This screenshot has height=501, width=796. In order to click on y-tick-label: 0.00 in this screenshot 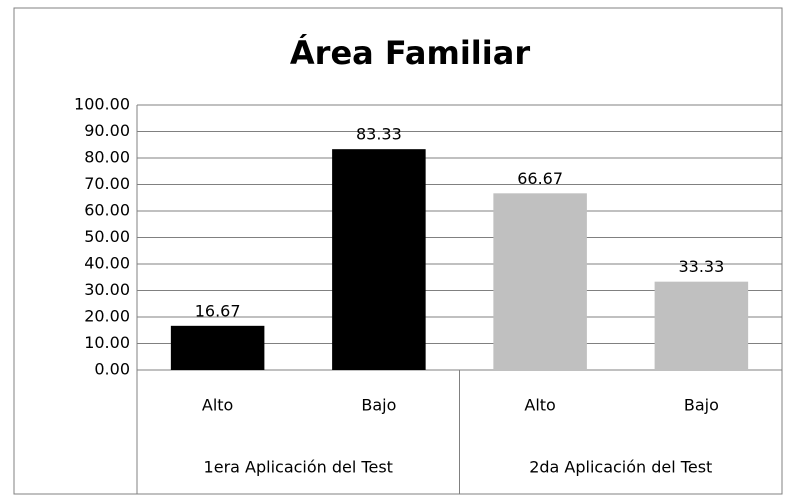, I will do `click(112, 369)`.